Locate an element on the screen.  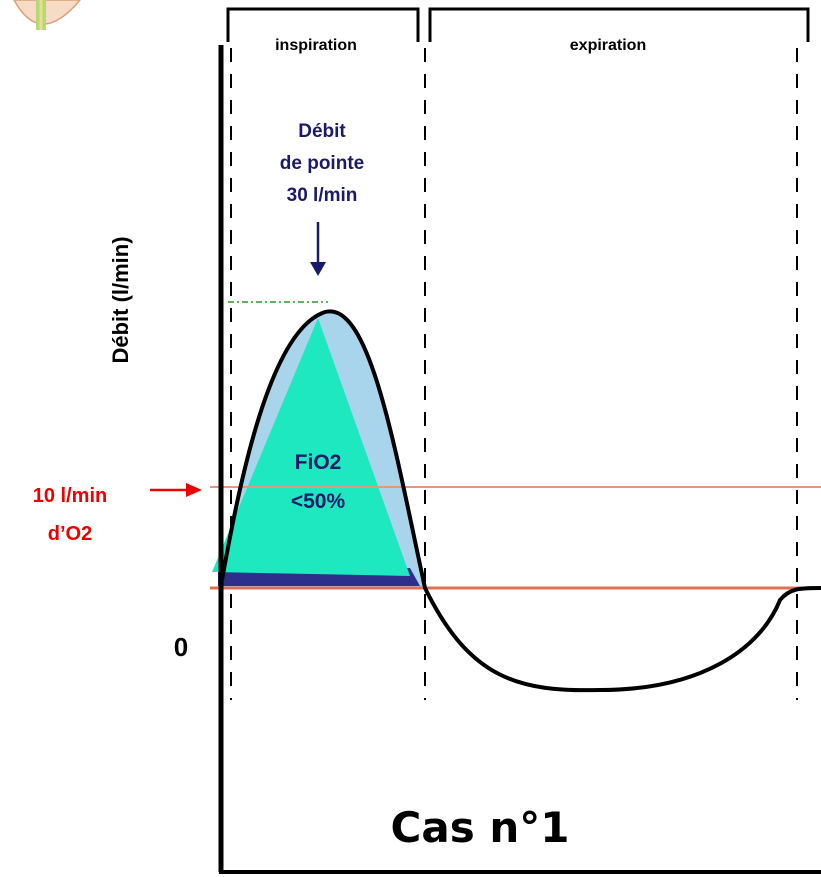
oxygen-arrow is located at coordinates (176, 490).